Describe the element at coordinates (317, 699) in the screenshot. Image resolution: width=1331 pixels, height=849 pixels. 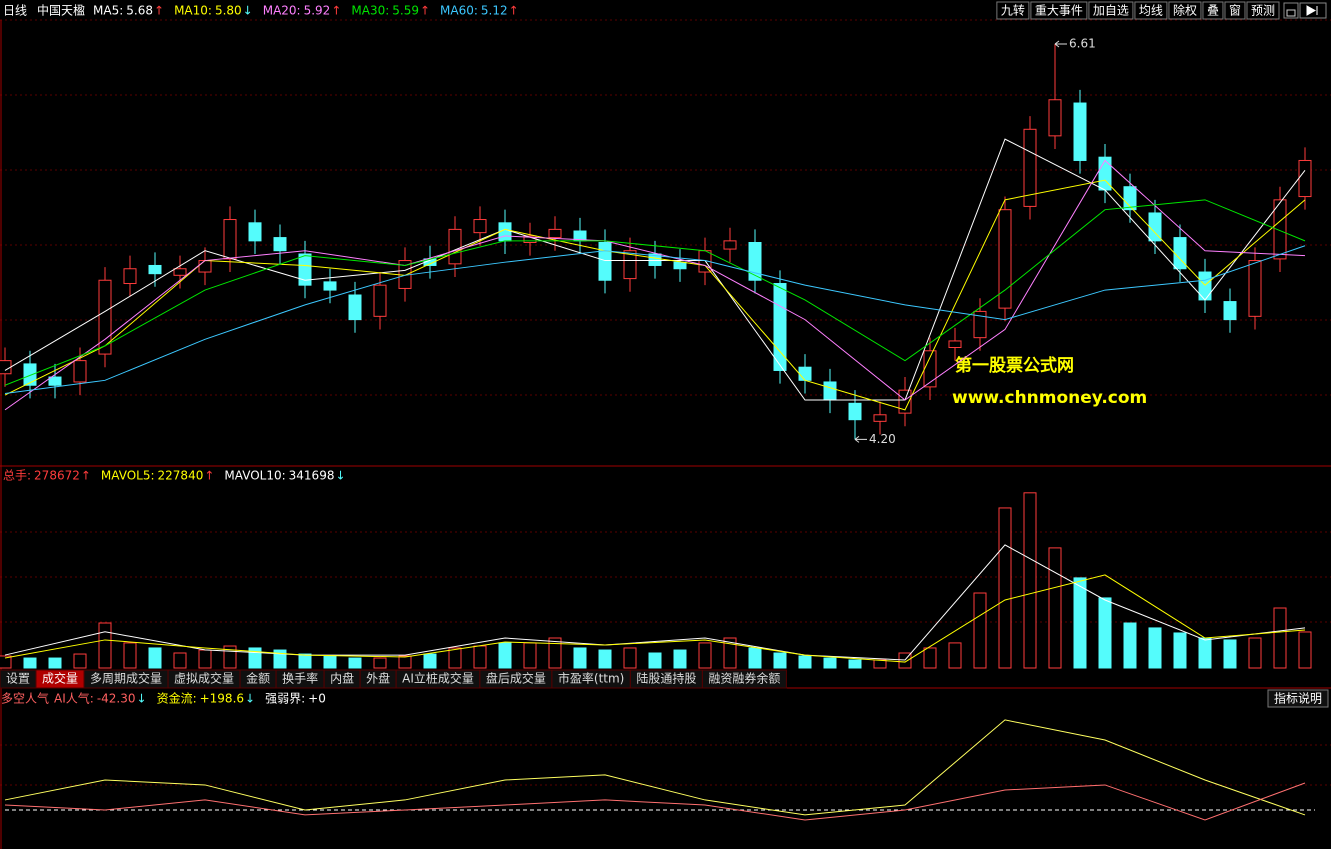
I see `indicator-stat-value: +0` at that location.